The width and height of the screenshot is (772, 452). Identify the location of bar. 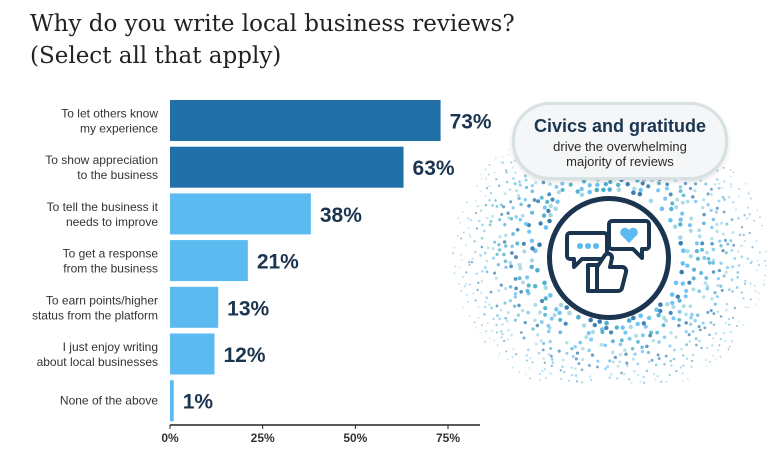
(240, 214).